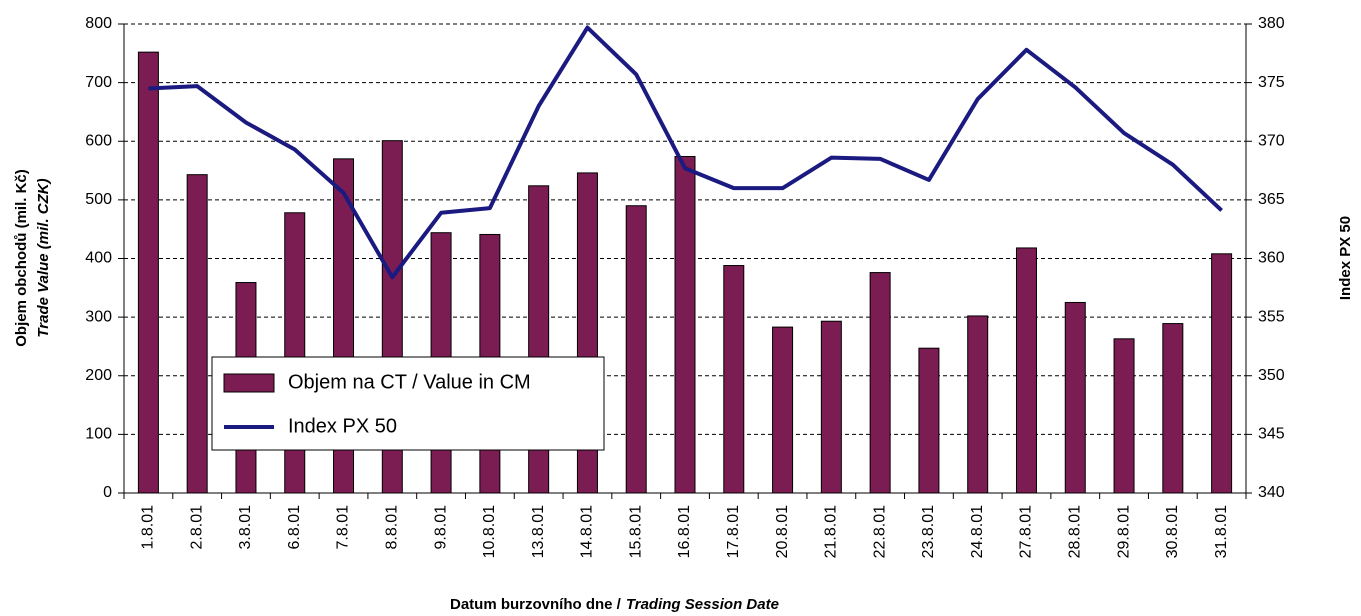 The image size is (1361, 616). What do you see at coordinates (98, 258) in the screenshot?
I see `y-tick-label: 400` at bounding box center [98, 258].